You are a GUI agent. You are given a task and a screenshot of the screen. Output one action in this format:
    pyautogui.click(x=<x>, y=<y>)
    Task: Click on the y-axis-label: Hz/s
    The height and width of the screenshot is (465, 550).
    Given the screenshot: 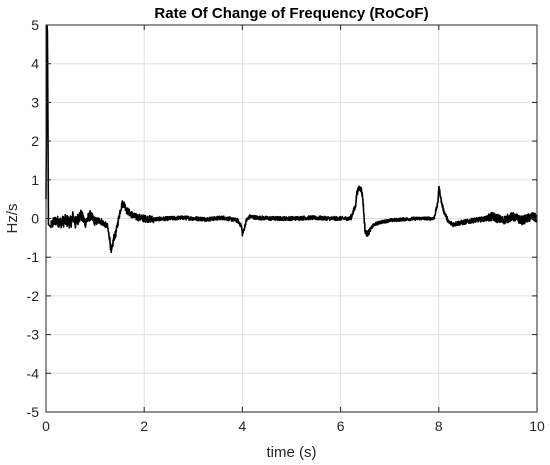 What is the action you would take?
    pyautogui.click(x=12, y=219)
    